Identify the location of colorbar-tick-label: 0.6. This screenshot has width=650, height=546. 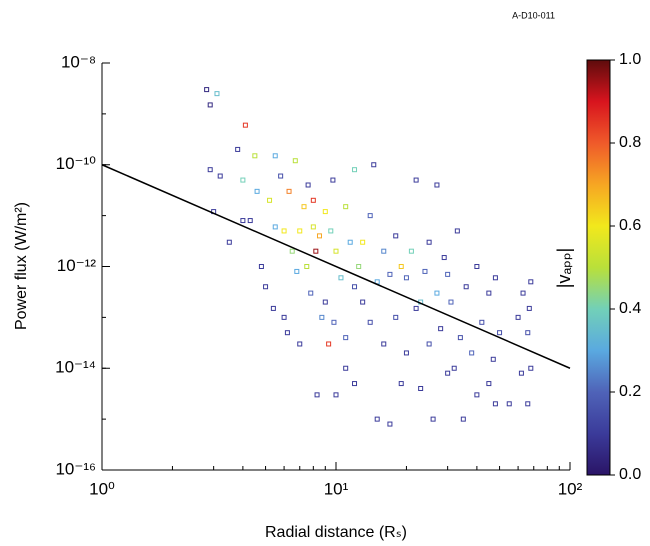
(630, 225).